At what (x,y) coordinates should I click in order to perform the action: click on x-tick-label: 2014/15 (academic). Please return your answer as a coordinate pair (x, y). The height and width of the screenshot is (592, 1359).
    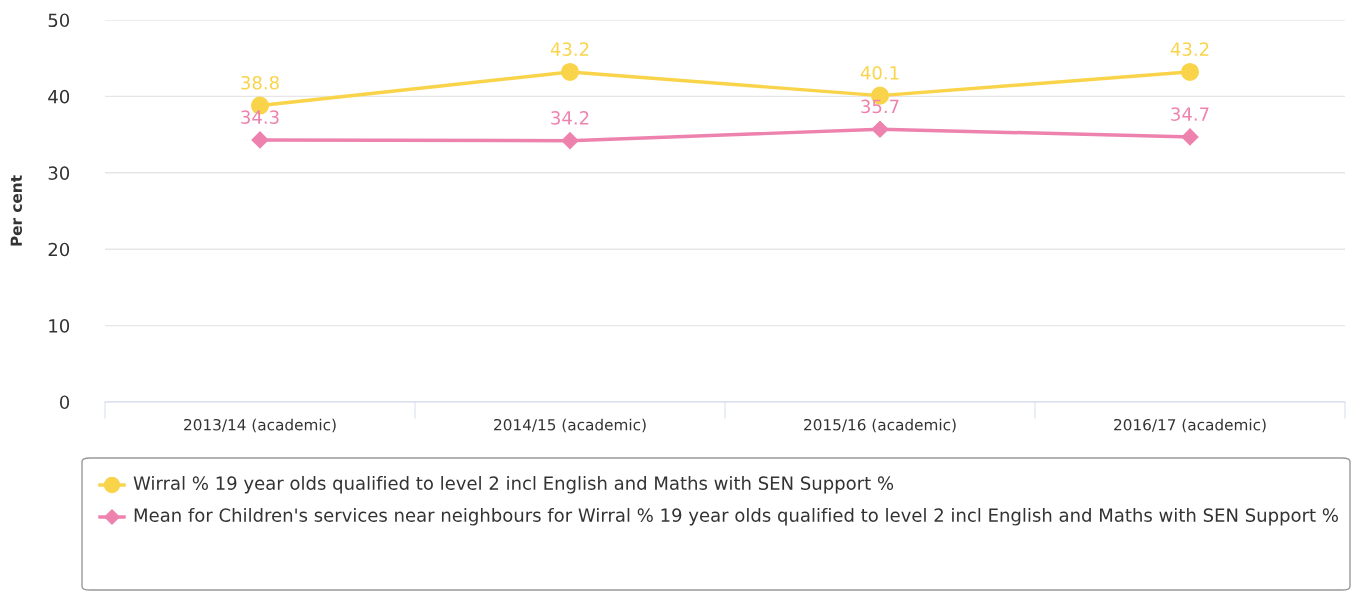
    Looking at the image, I should click on (570, 425).